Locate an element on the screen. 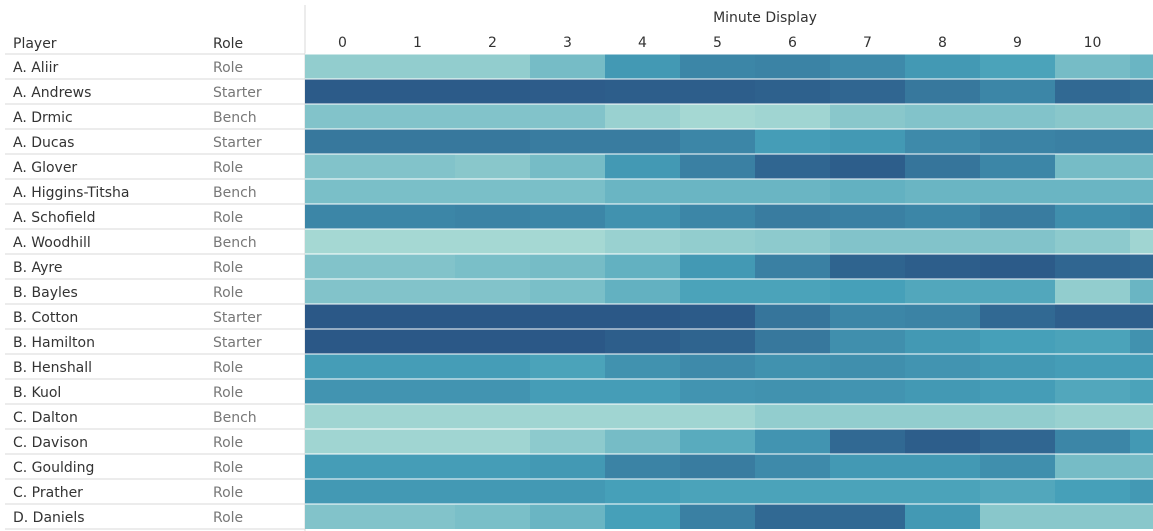  player-name: A. Ducas is located at coordinates (43, 143).